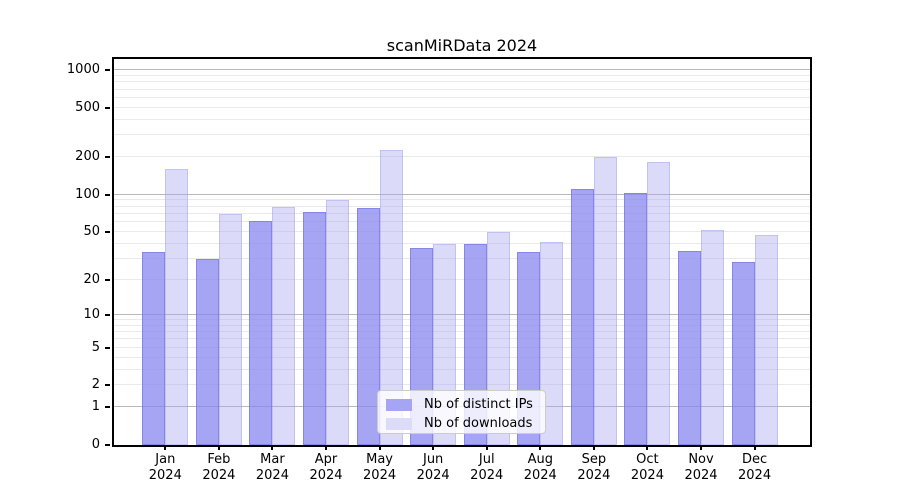 The width and height of the screenshot is (900, 500). What do you see at coordinates (487, 467) in the screenshot?
I see `x-tick-label: Jul 2024` at bounding box center [487, 467].